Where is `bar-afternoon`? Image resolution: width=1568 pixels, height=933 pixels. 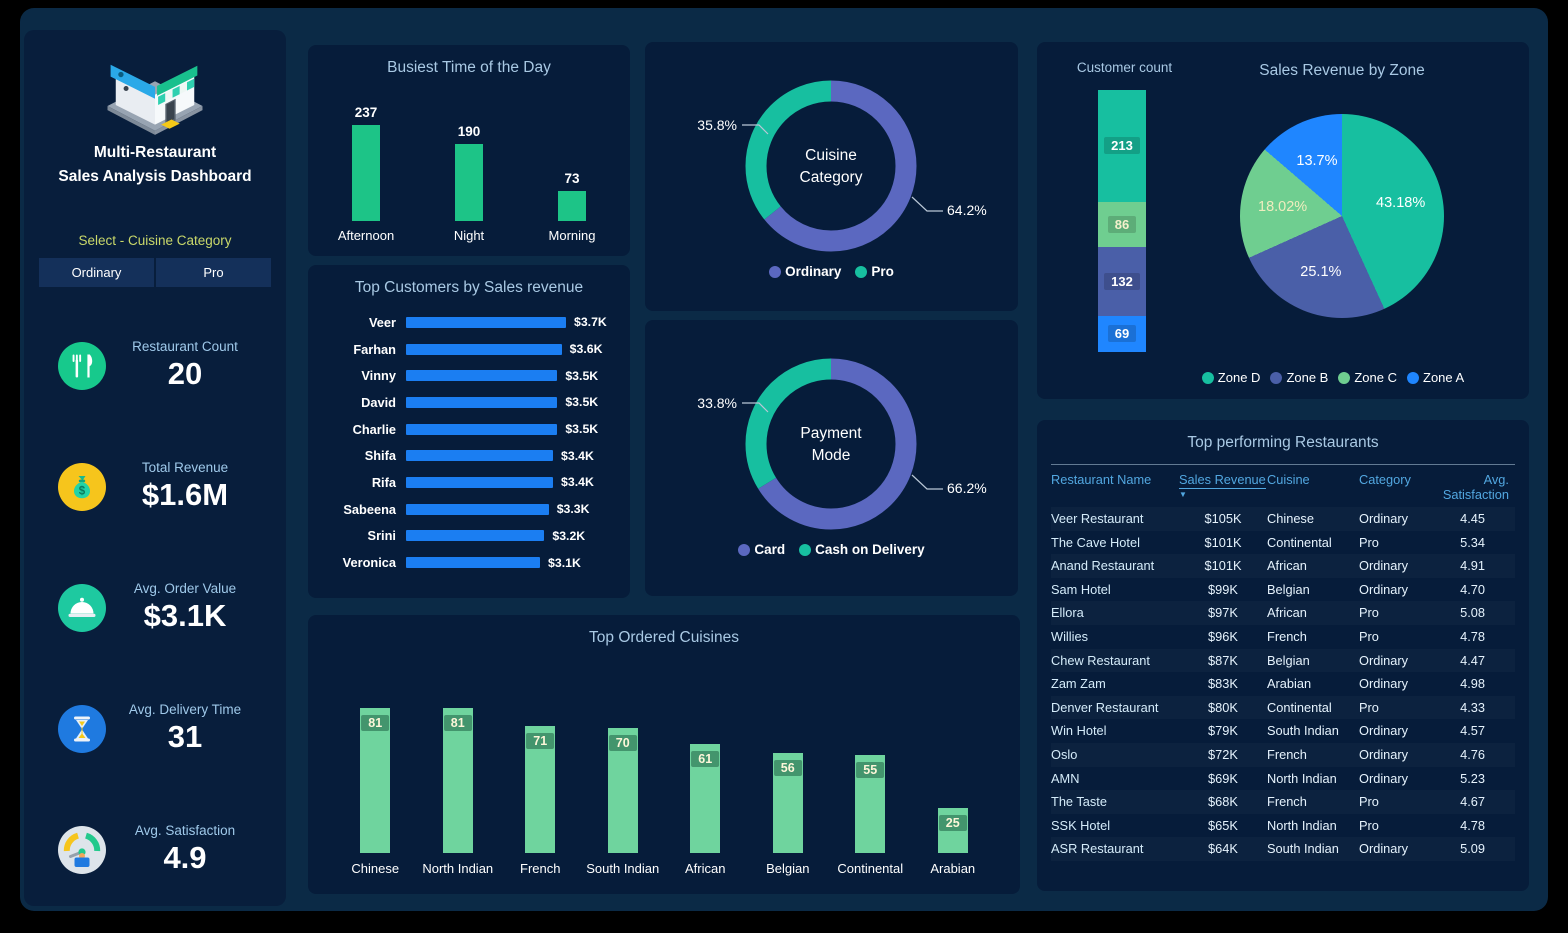 bar-afternoon is located at coordinates (366, 173).